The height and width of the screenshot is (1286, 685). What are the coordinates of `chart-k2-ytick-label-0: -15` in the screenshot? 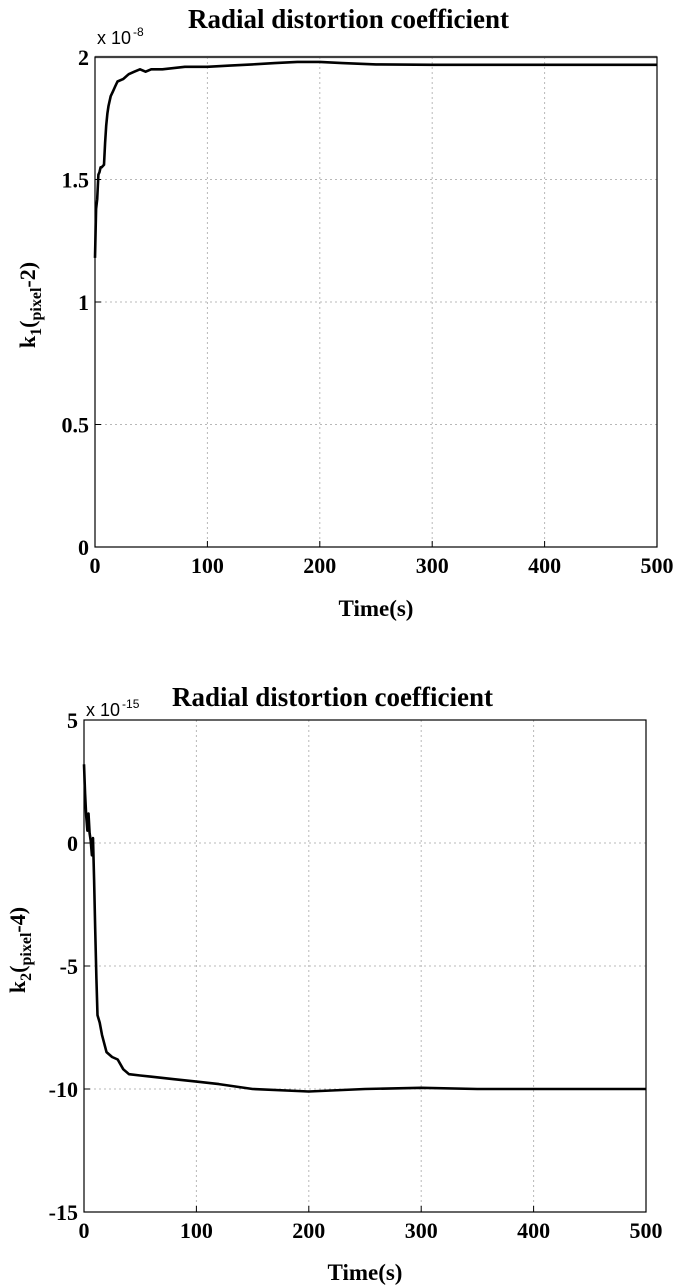 It's located at (63, 1212).